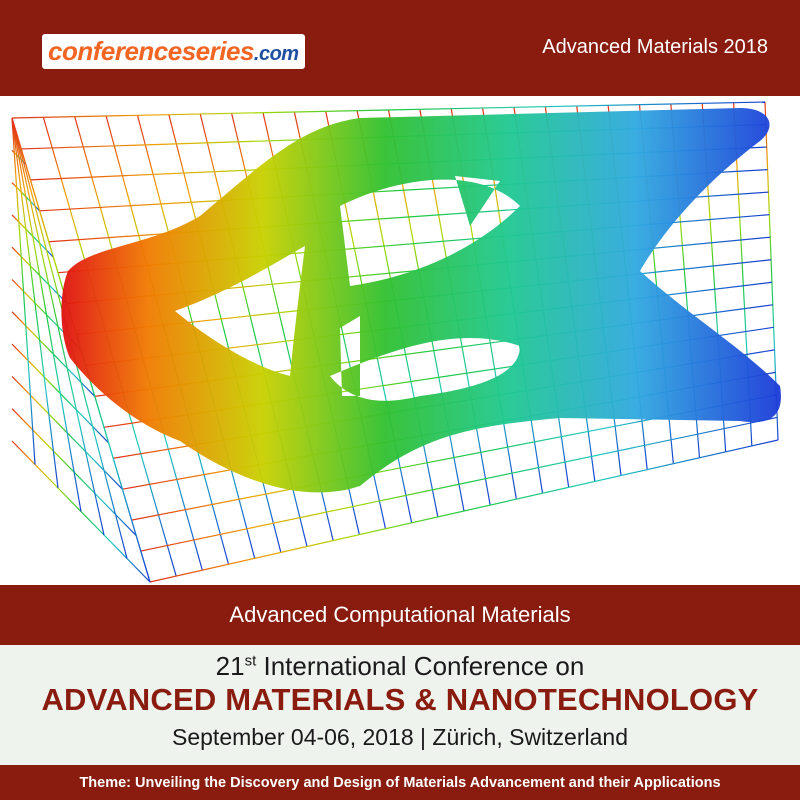 Image resolution: width=800 pixels, height=800 pixels. I want to click on caption: Advanced Computational Materials, so click(400, 614).